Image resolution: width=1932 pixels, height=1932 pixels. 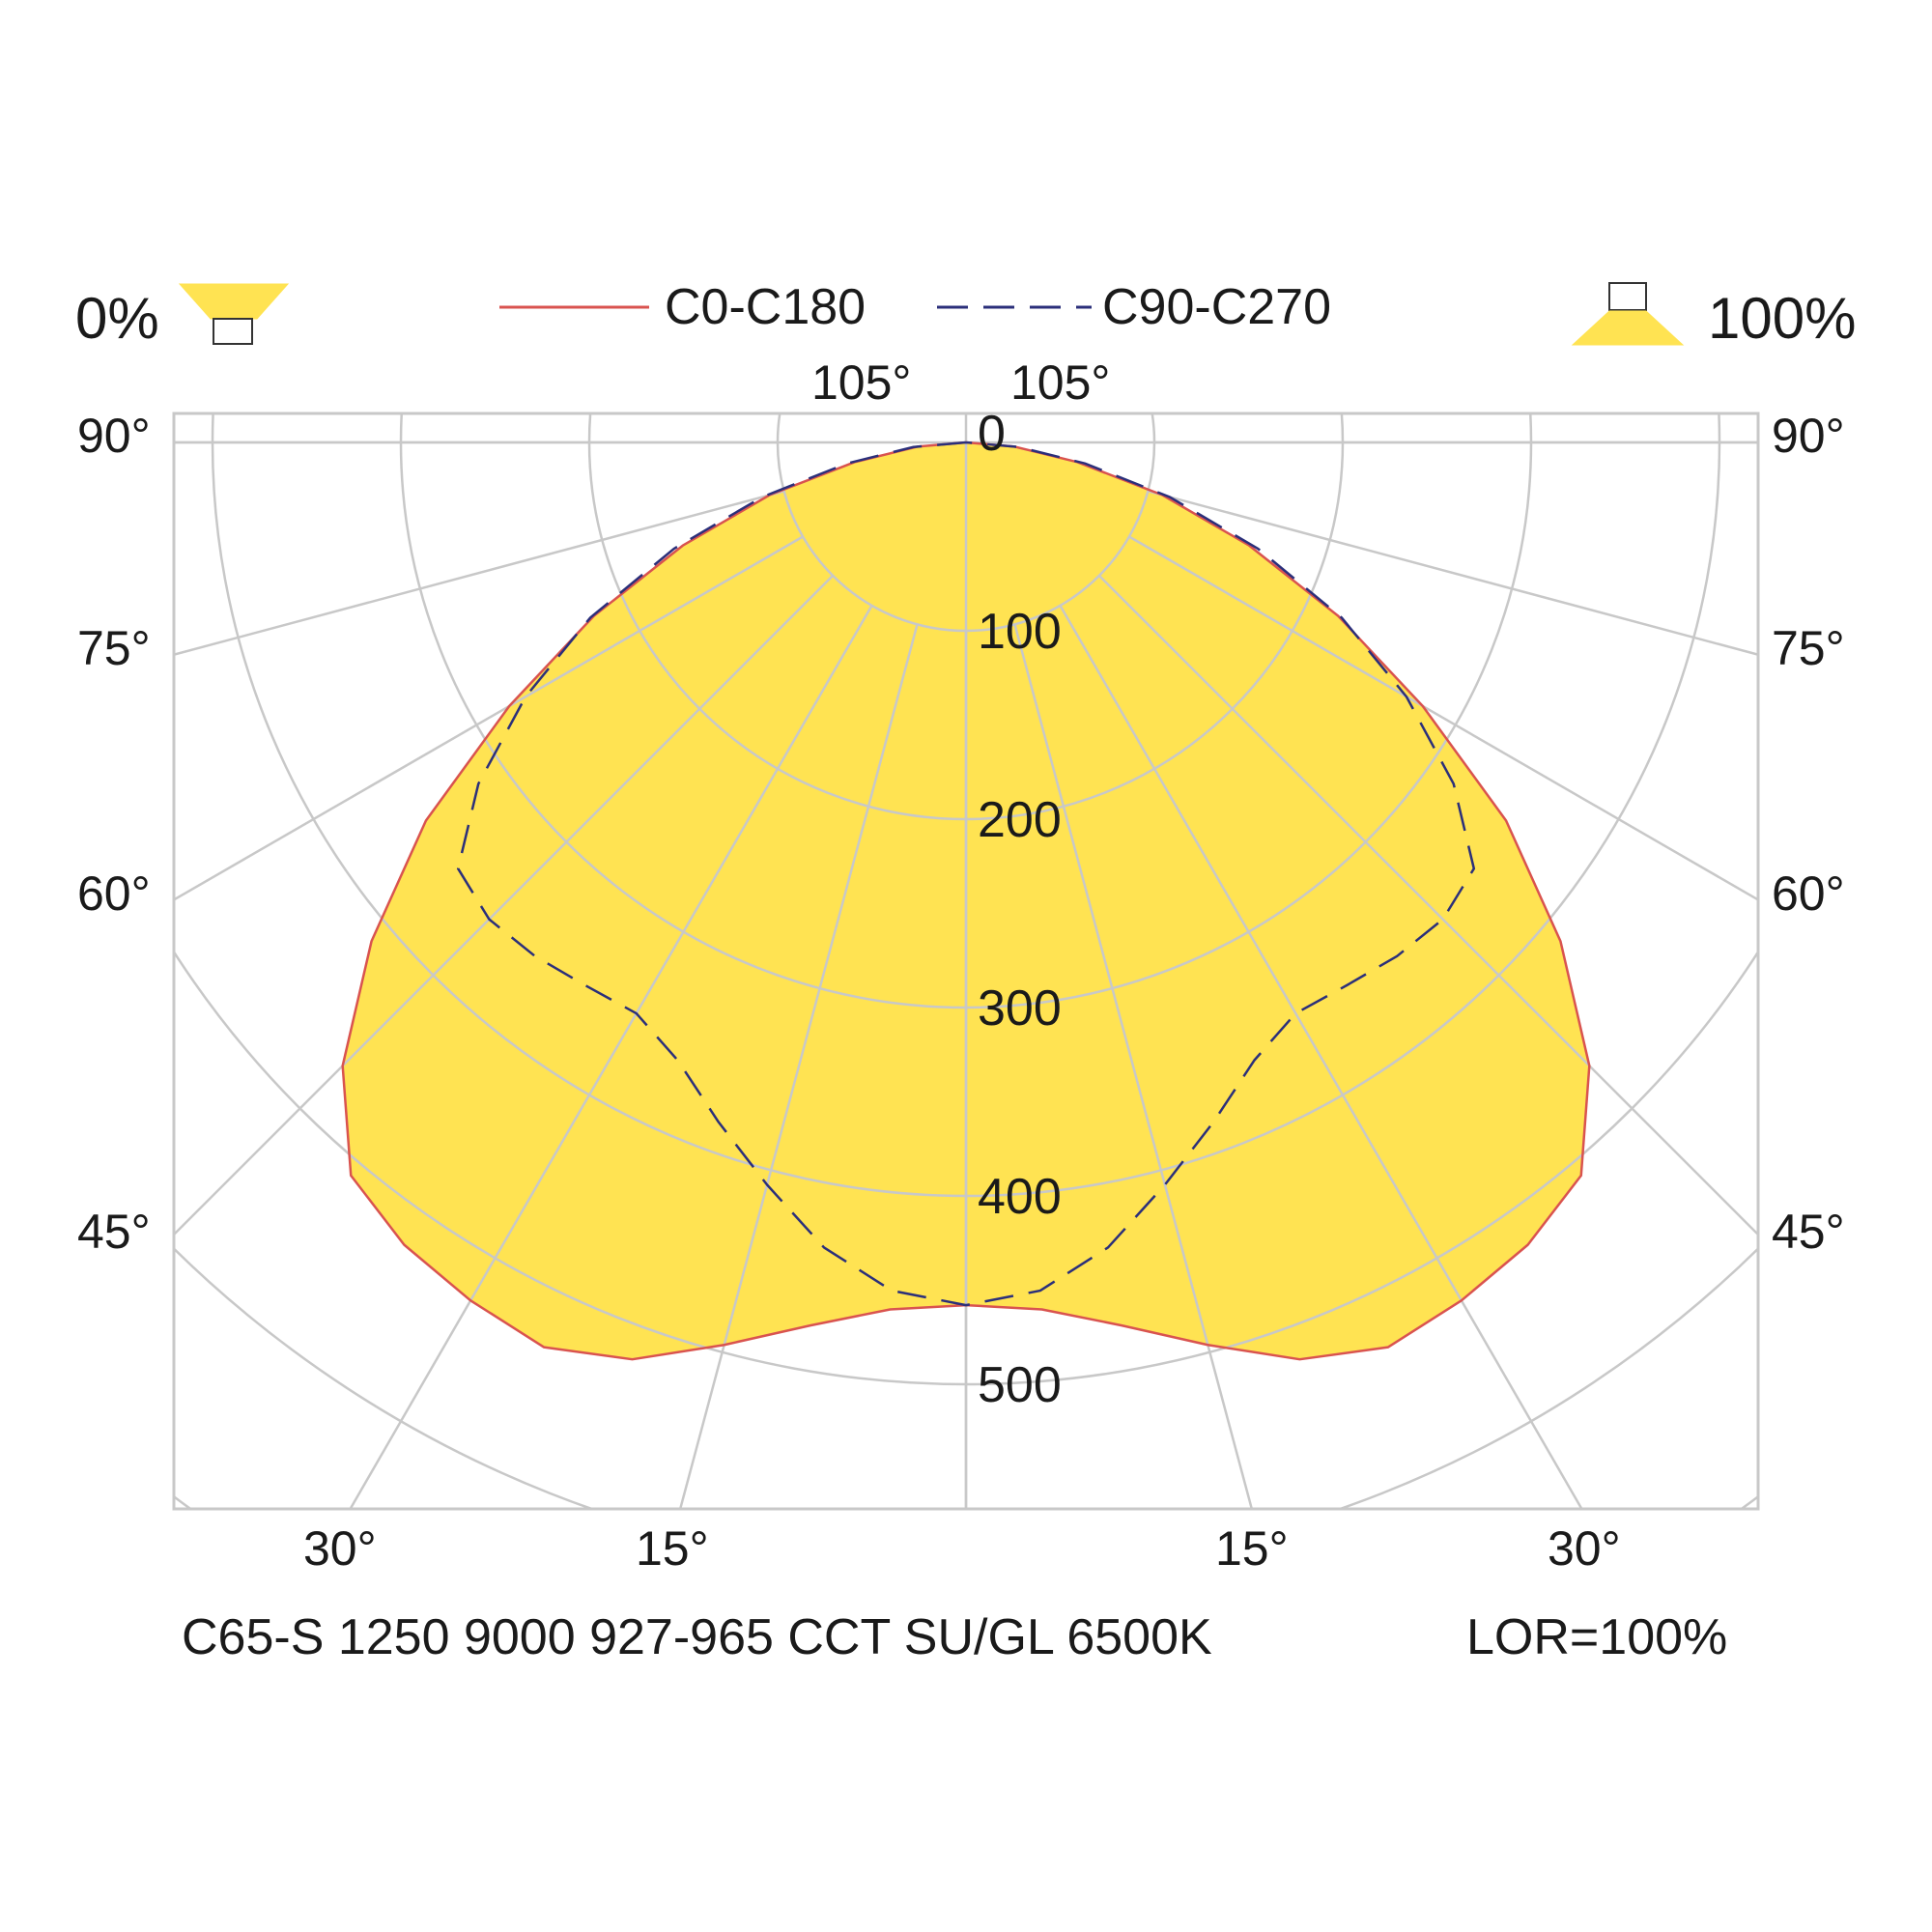 What do you see at coordinates (114, 436) in the screenshot?
I see `angle-label-left-90: 90°` at bounding box center [114, 436].